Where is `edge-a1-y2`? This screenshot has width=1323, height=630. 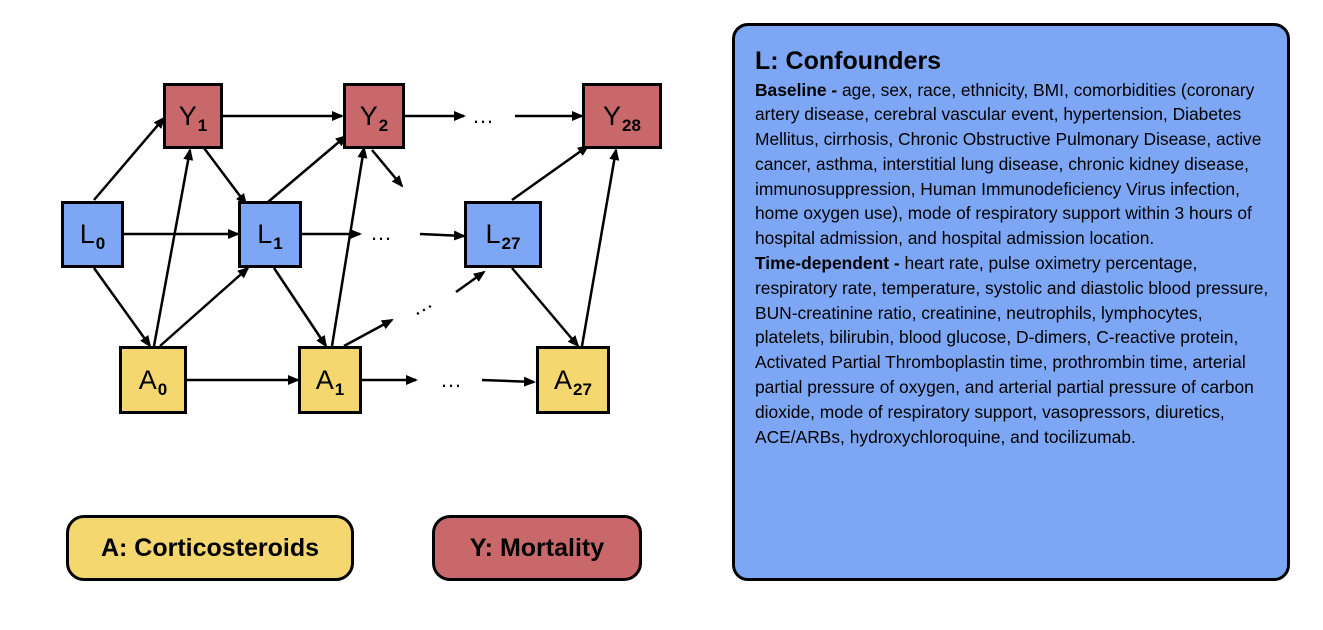 edge-a1-y2 is located at coordinates (349, 246).